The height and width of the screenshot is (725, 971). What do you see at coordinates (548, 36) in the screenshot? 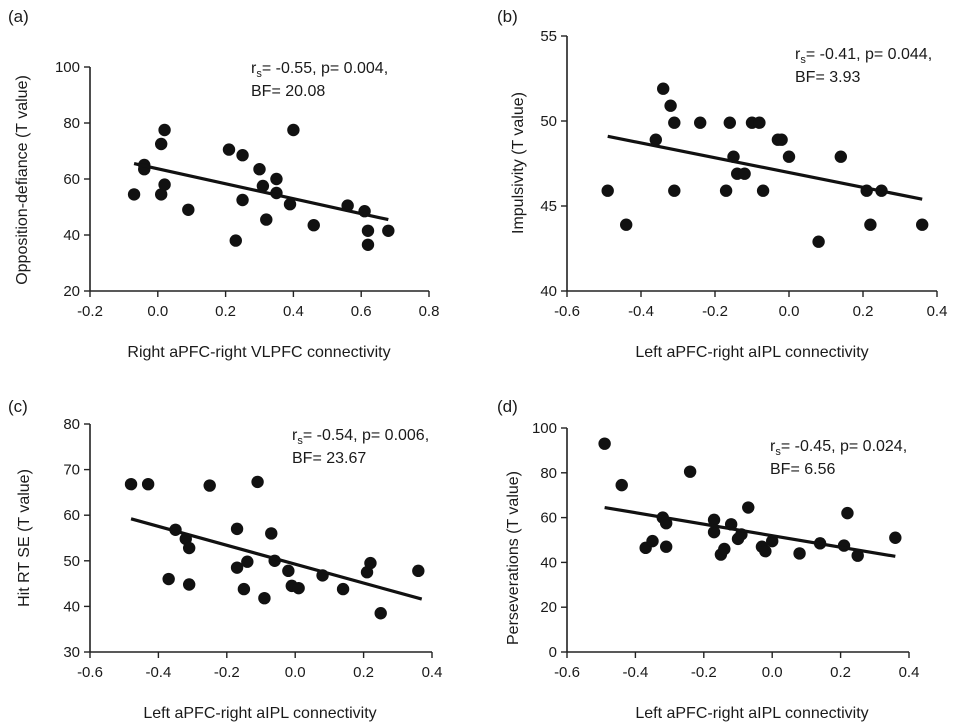
I see `y-tick-label: 55` at bounding box center [548, 36].